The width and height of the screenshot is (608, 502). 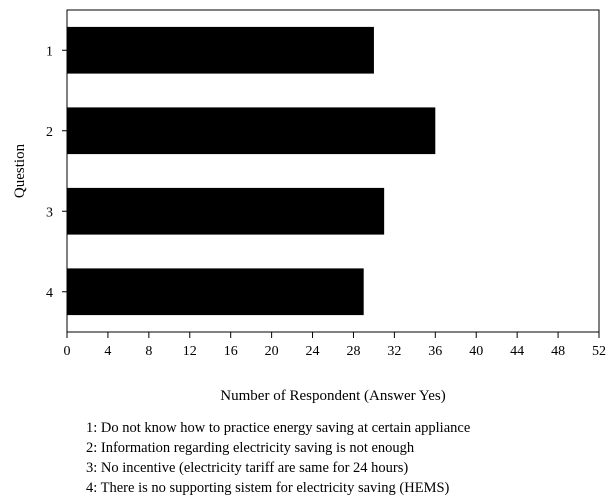 I want to click on x-tick-label: 24, so click(x=313, y=351).